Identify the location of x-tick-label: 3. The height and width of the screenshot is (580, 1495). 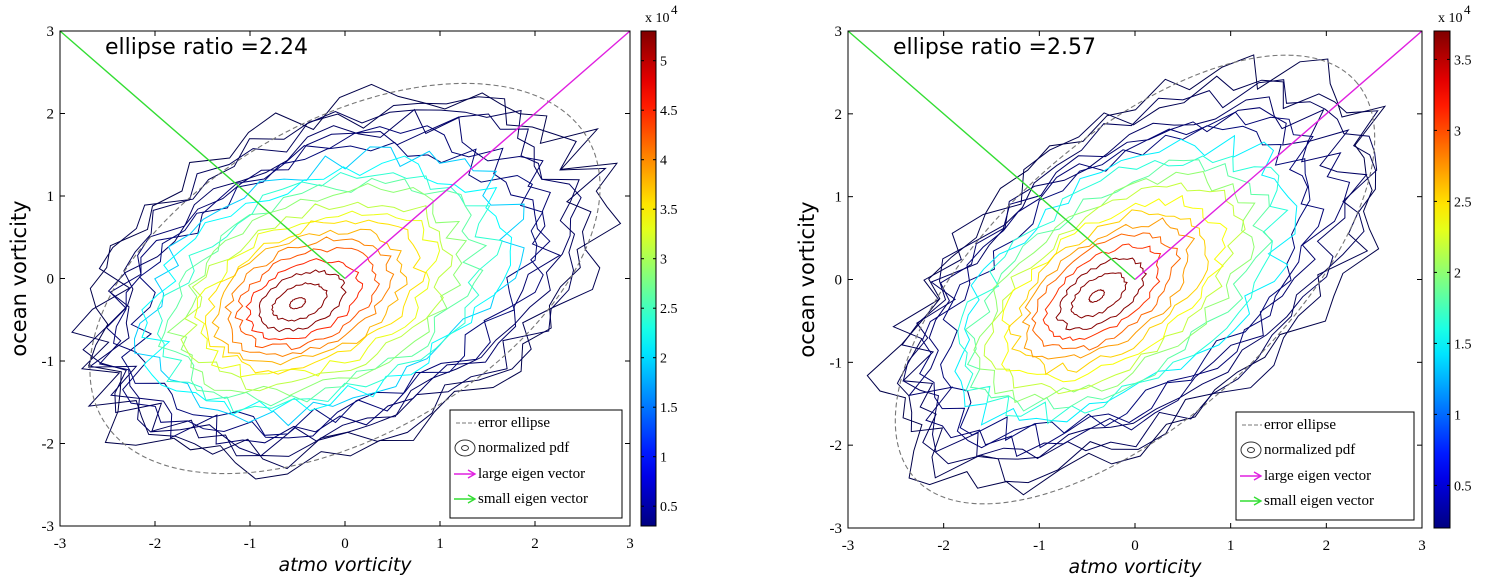
(630, 544).